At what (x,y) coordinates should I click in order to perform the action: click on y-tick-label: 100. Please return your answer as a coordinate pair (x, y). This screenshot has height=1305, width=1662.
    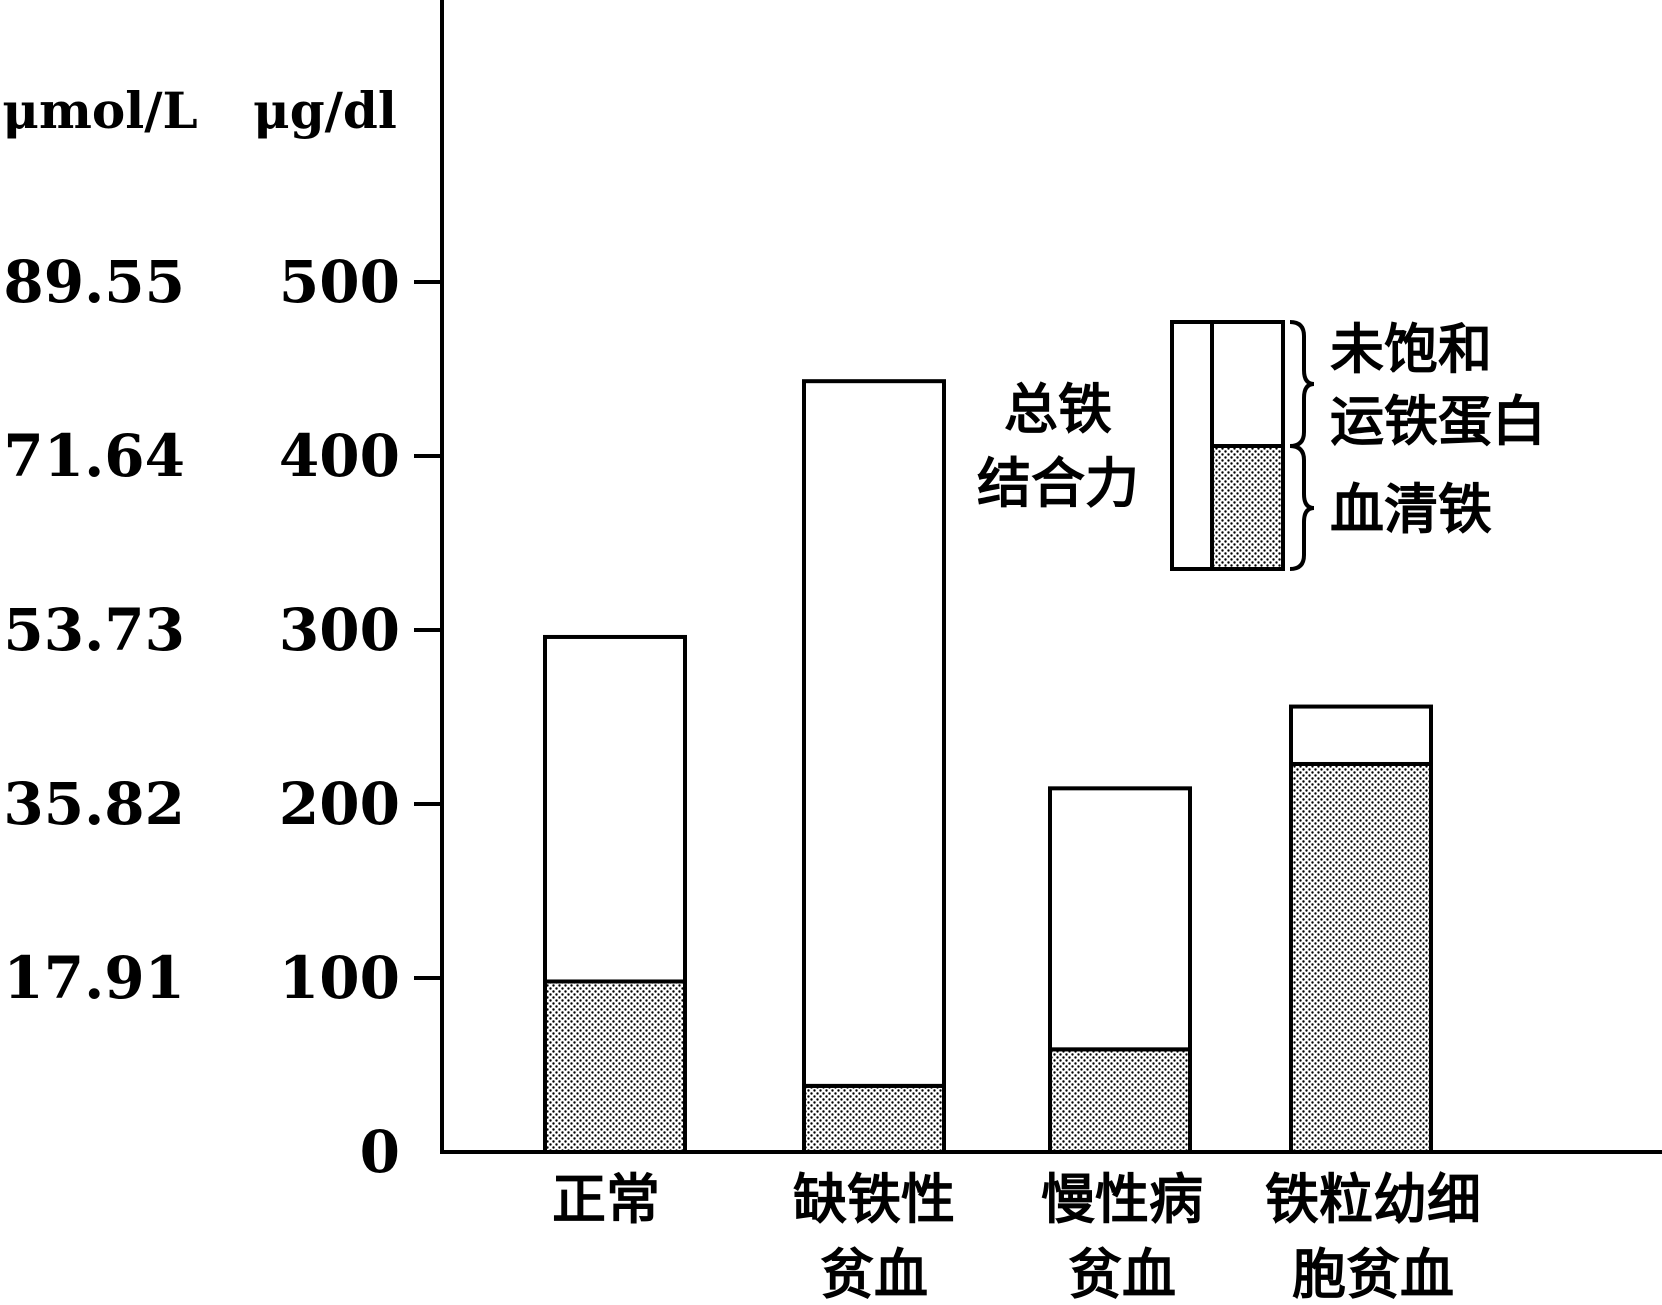
    Looking at the image, I should click on (339, 978).